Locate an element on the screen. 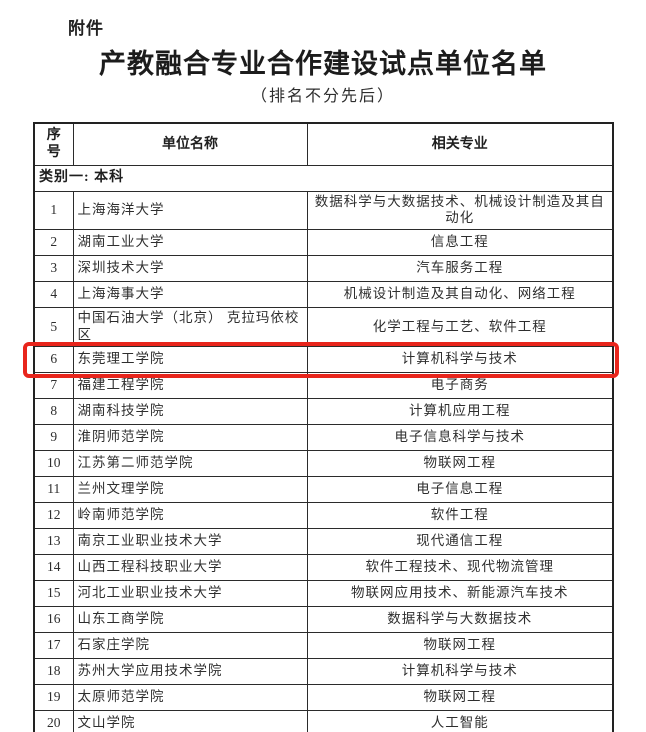 The height and width of the screenshot is (732, 646). row-number-cell: 18 is located at coordinates (53, 671).